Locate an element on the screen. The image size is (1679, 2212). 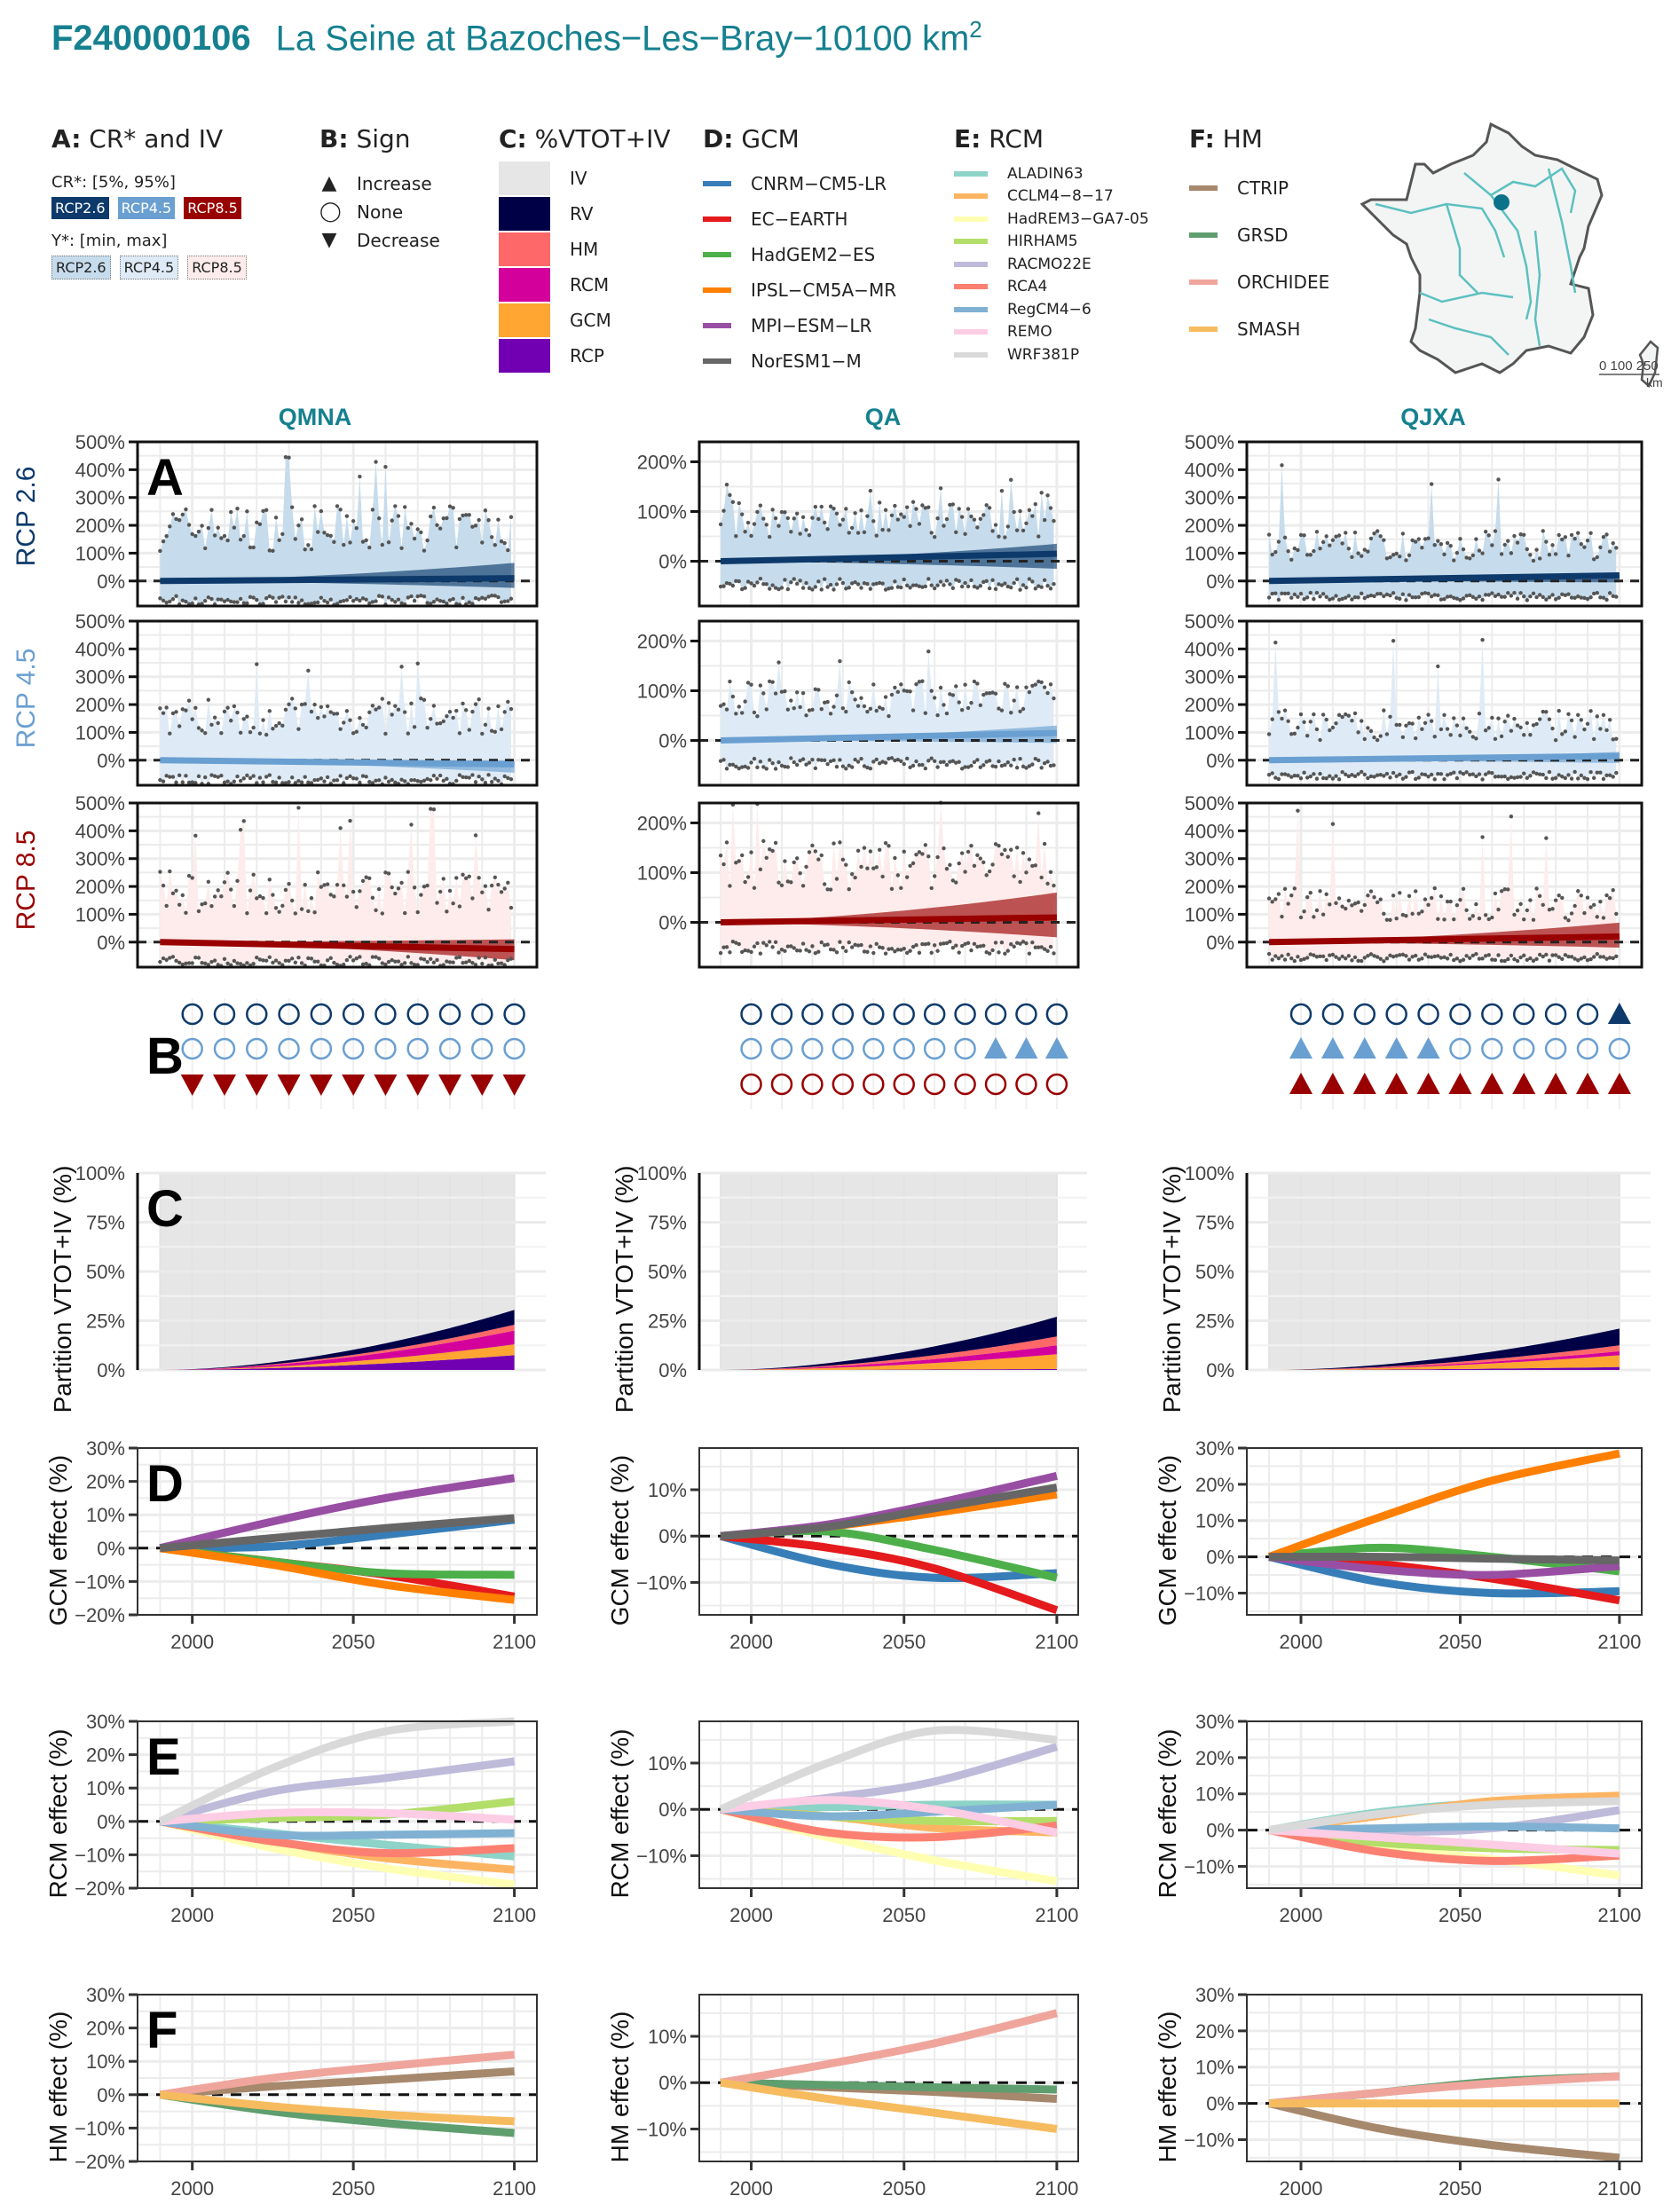
y-tick-label: 200% is located at coordinates (1209, 526).